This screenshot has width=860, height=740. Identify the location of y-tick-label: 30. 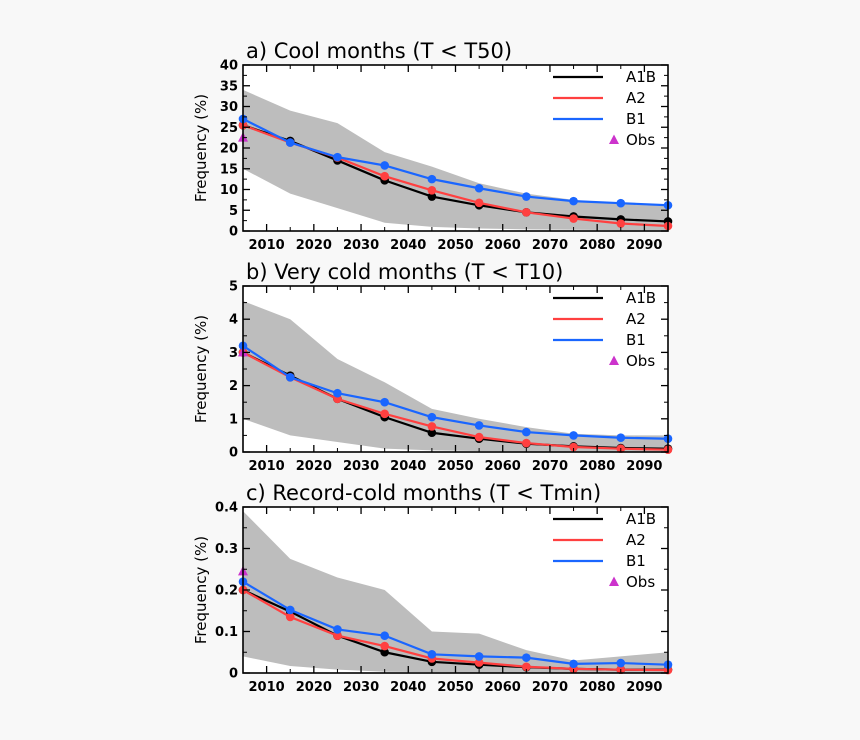
(229, 107).